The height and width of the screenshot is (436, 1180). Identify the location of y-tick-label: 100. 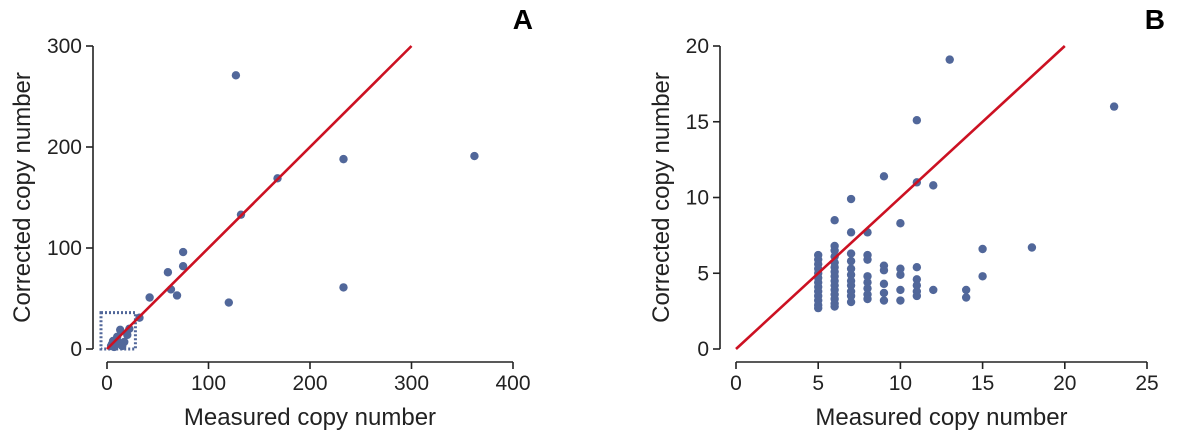
(64, 248).